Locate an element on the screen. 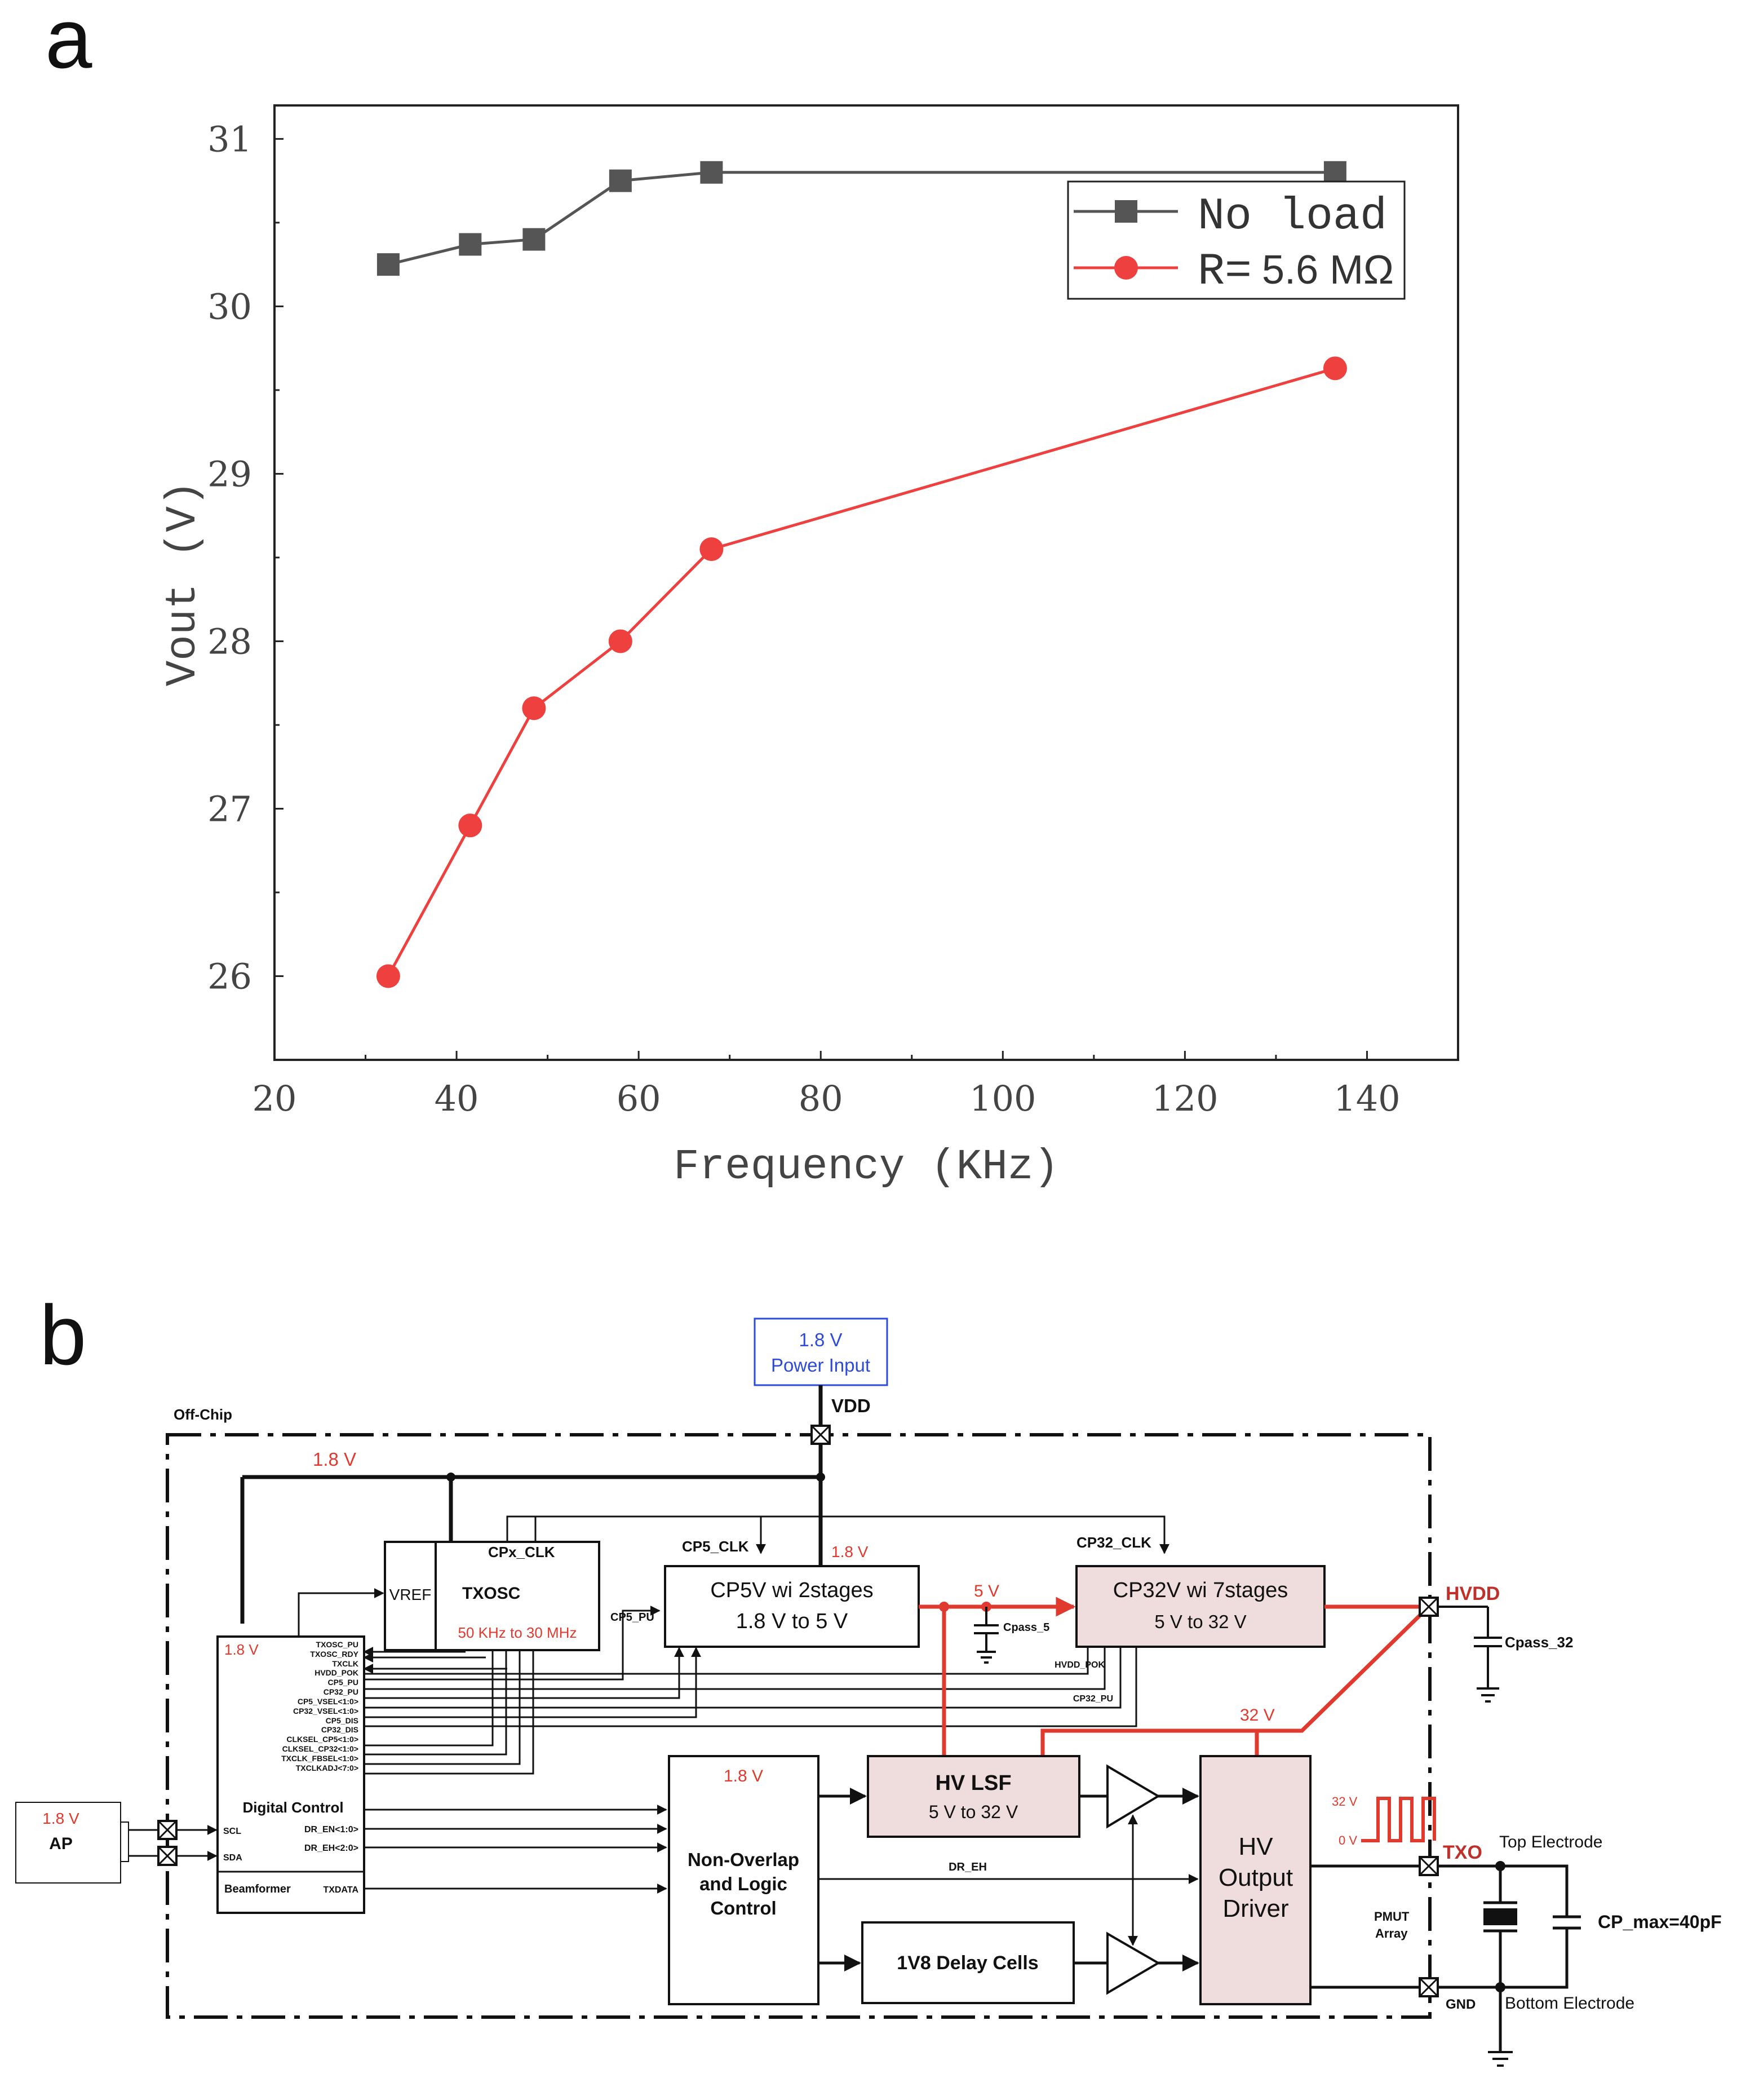 Image resolution: width=1750 pixels, height=2100 pixels. beamformer-label: Beamformer is located at coordinates (257, 1889).